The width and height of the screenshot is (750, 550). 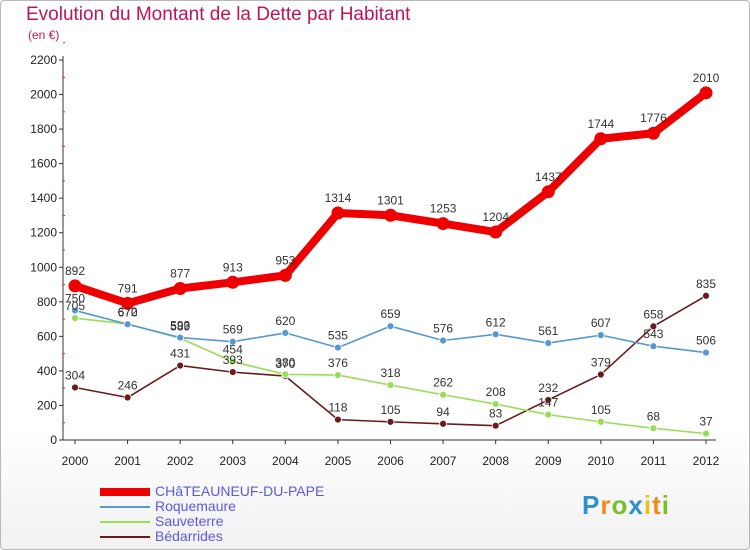 What do you see at coordinates (706, 78) in the screenshot?
I see `data-label-0: 2010` at bounding box center [706, 78].